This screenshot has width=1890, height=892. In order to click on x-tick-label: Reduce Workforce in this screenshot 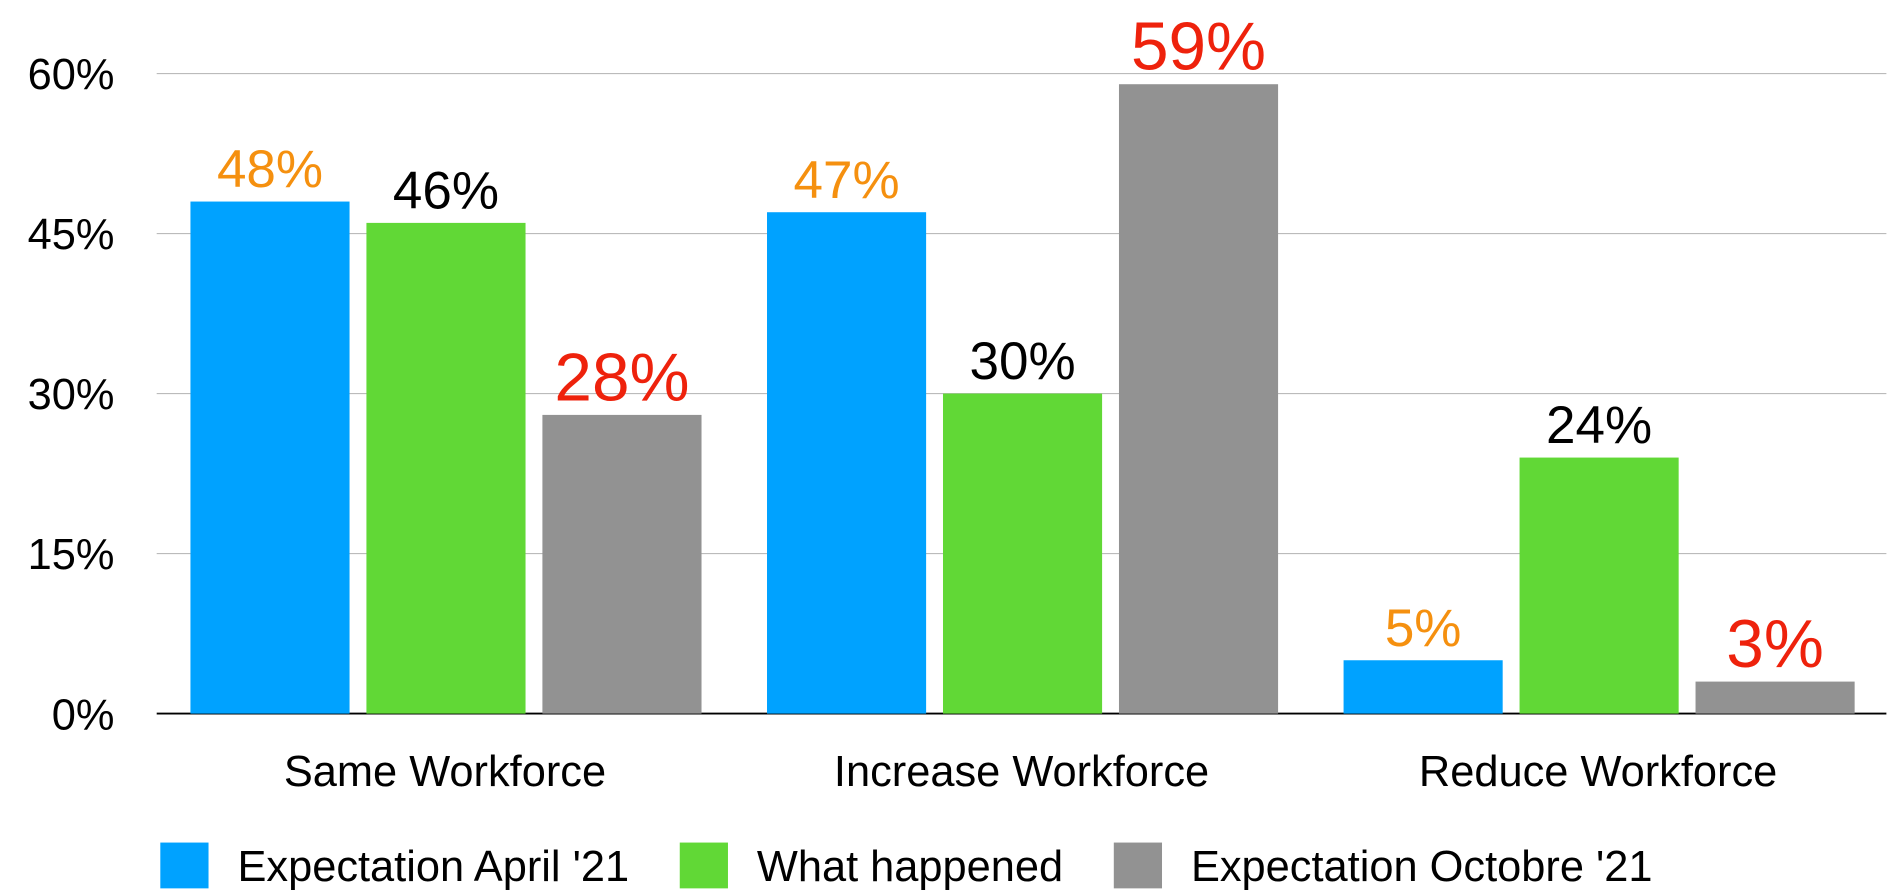, I will do `click(1598, 772)`.